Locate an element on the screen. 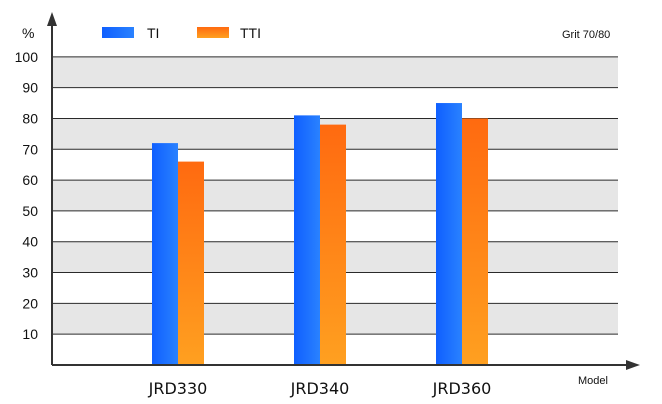 The image size is (662, 404). annotation: Grit 70/80 is located at coordinates (586, 35).